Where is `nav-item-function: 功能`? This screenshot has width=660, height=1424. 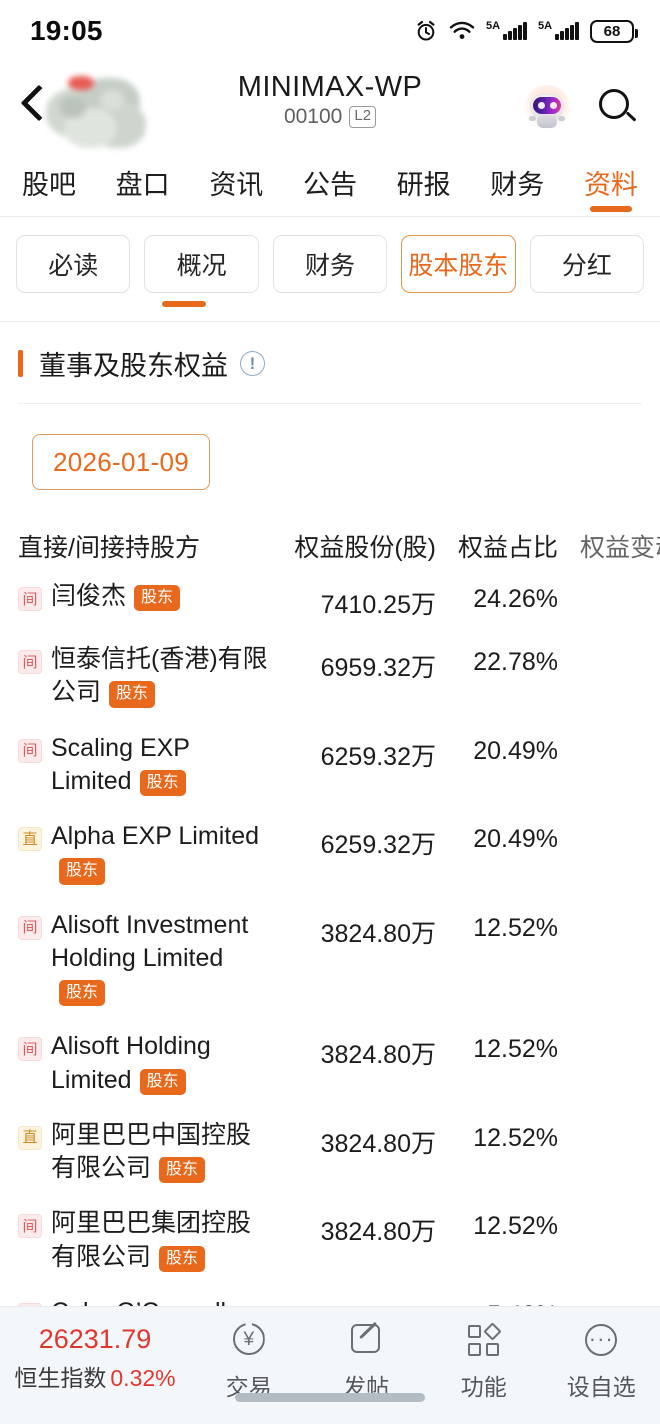 nav-item-function: 功能 is located at coordinates (484, 1361).